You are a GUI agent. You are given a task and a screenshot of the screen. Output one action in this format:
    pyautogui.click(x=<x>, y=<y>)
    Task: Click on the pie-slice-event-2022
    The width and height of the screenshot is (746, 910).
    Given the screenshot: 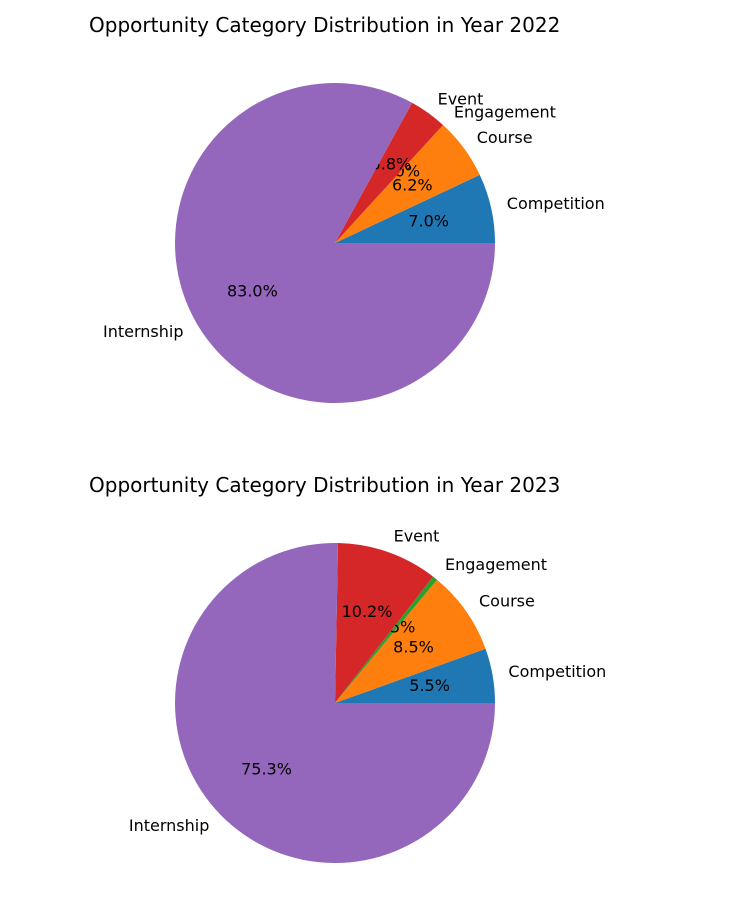 What is the action you would take?
    pyautogui.click(x=389, y=172)
    